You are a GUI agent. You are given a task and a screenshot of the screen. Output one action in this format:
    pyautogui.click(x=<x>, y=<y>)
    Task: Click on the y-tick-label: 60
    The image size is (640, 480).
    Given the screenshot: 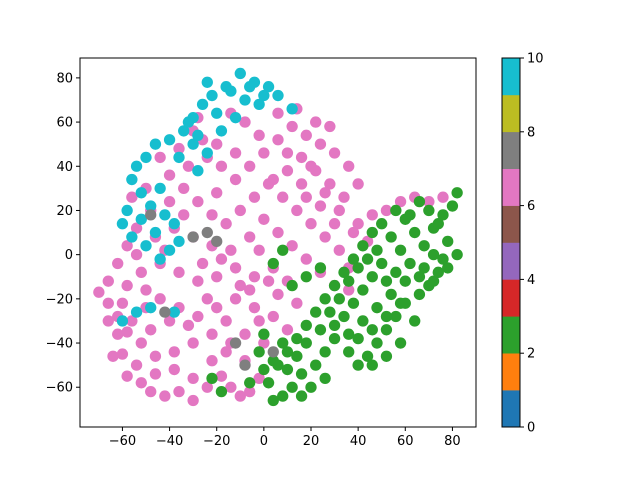 What is the action you would take?
    pyautogui.click(x=64, y=123)
    